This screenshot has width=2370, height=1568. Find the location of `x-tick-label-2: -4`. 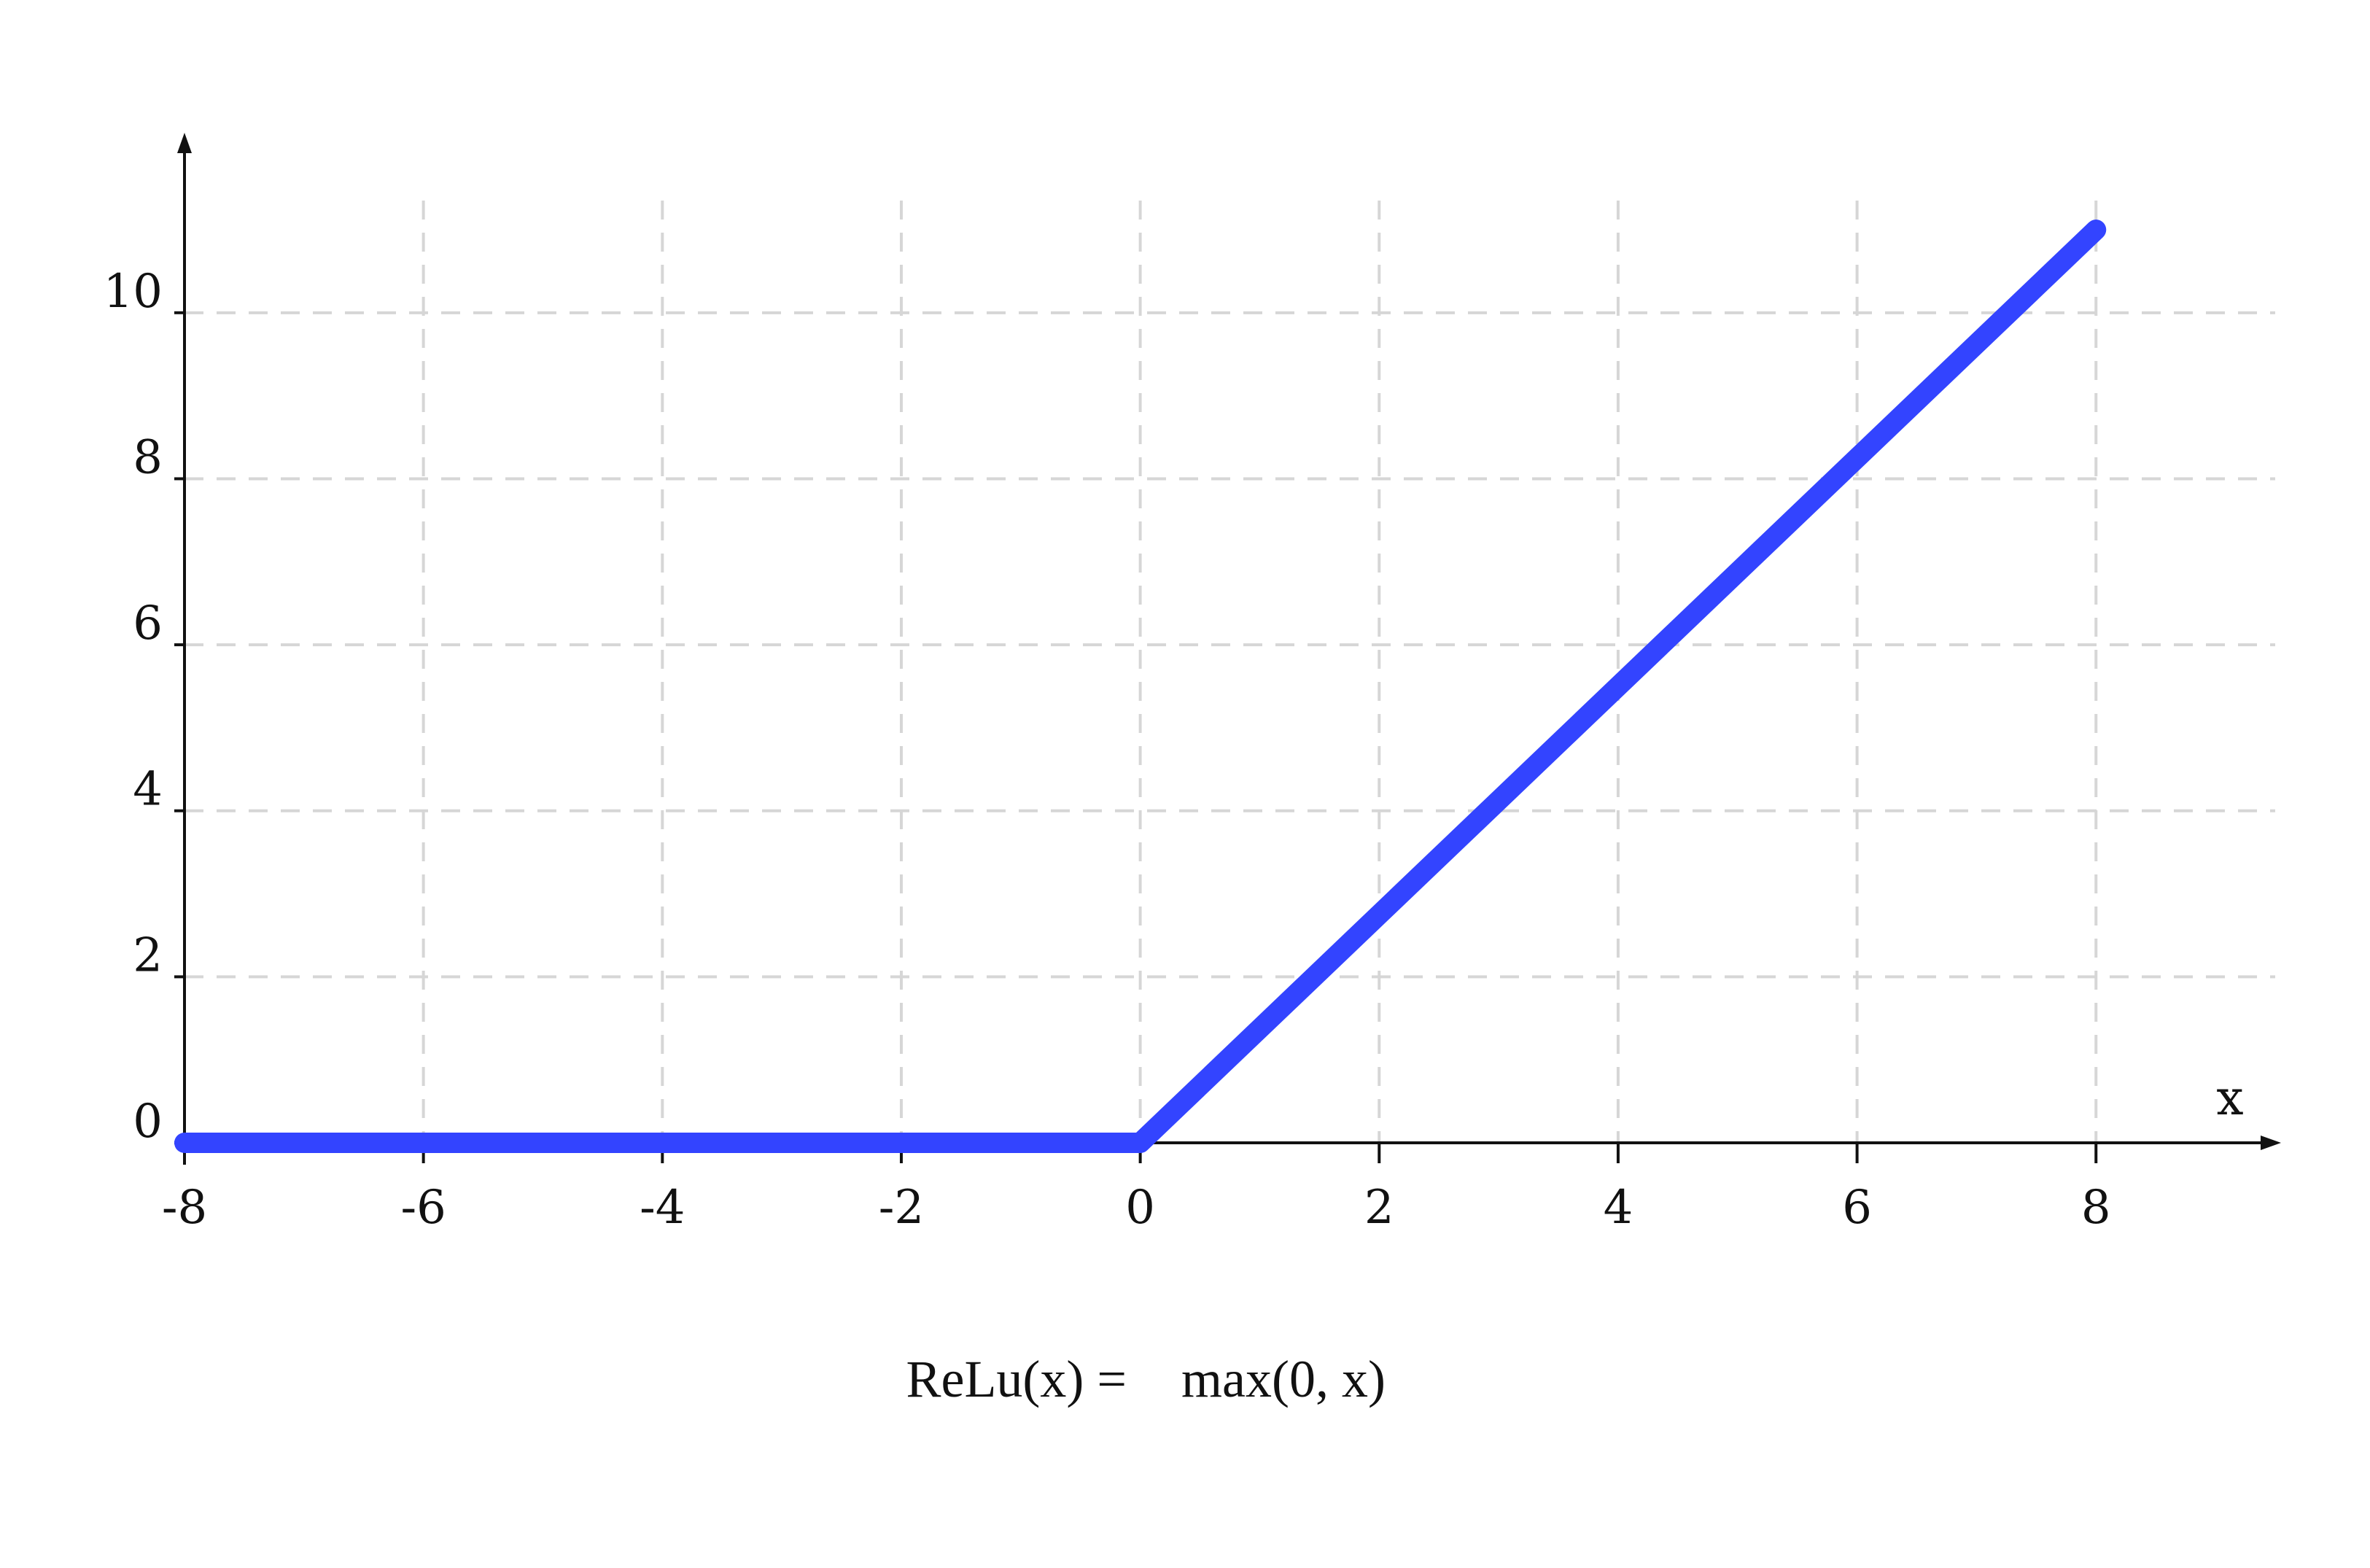

x-tick-label-2: -4 is located at coordinates (662, 1208).